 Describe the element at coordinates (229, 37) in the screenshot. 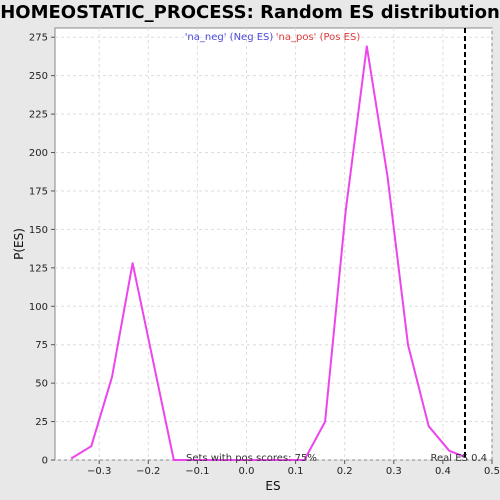

I see `legend-neg-label: 'na_neg' (Neg ES)` at that location.